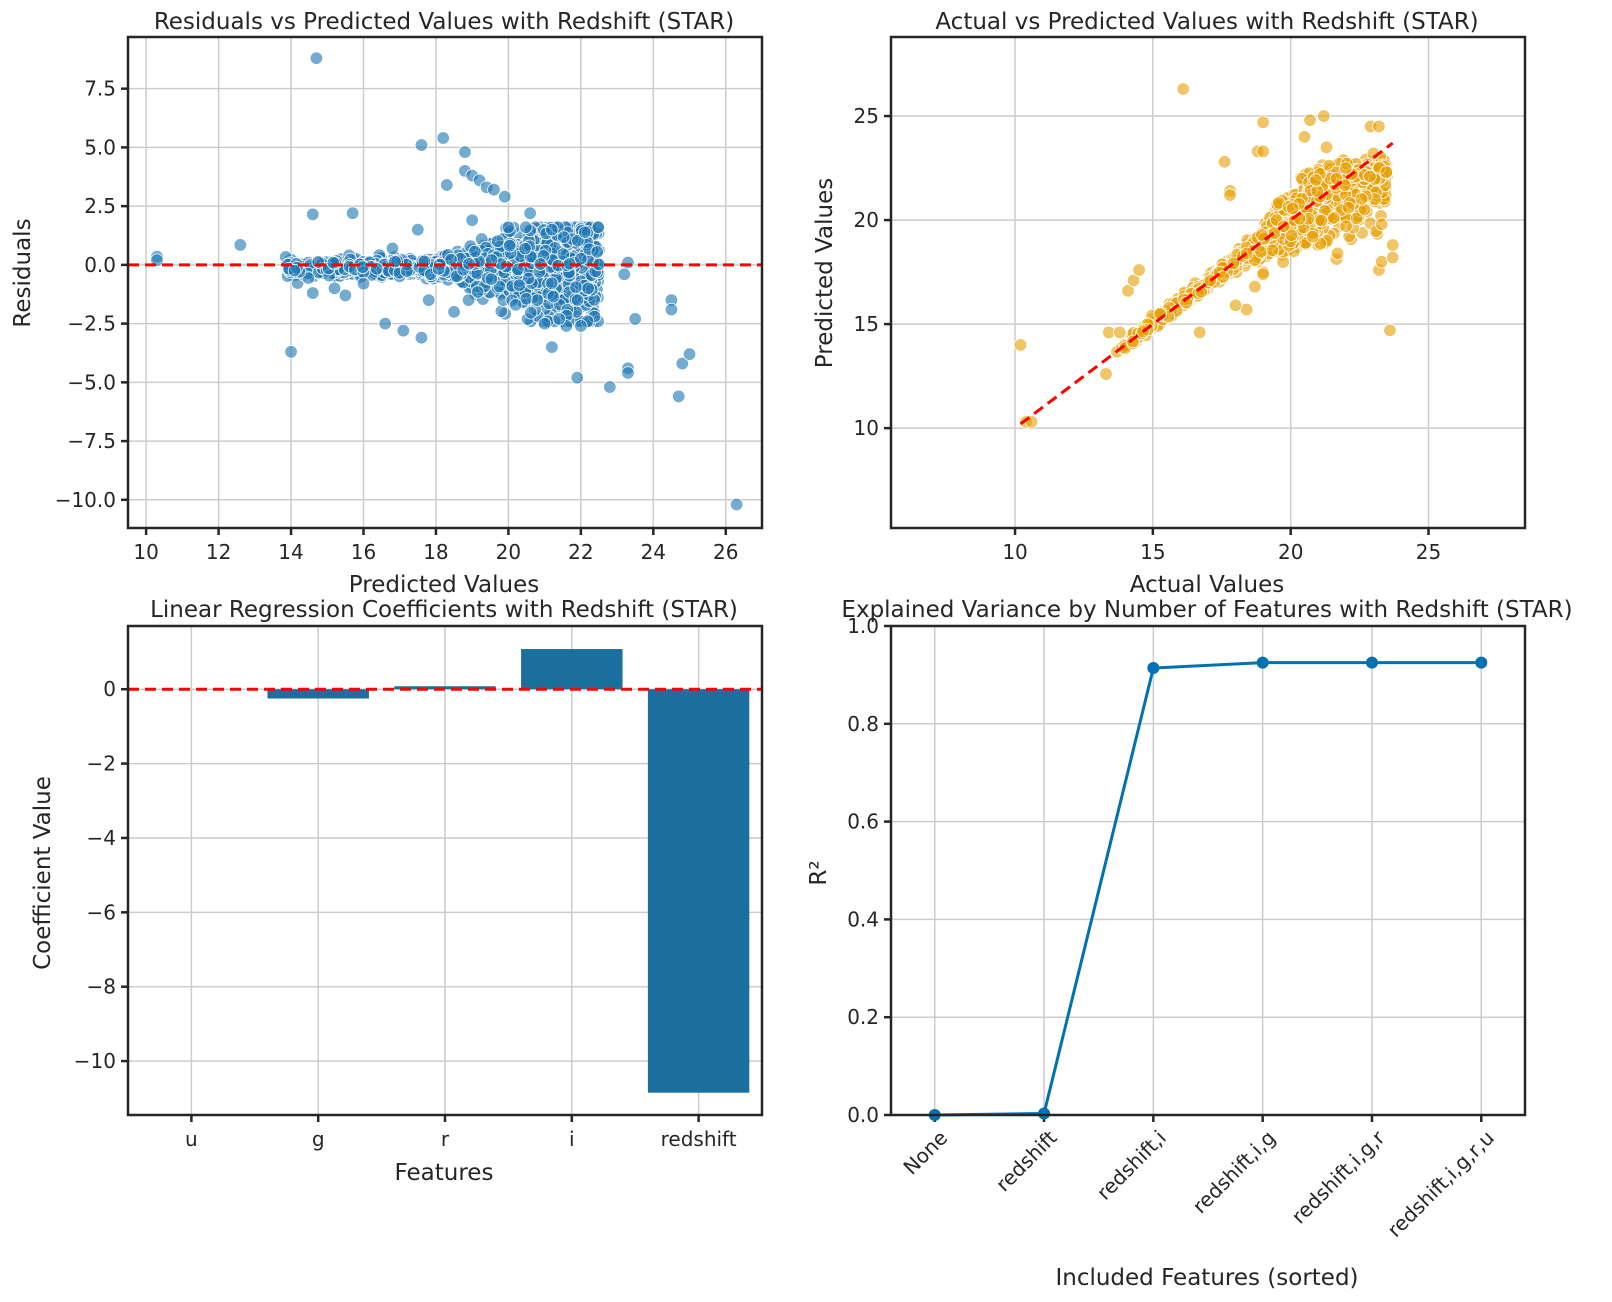  Describe the element at coordinates (91, 382) in the screenshot. I see `chart1-ytick-label: −5.0` at that location.